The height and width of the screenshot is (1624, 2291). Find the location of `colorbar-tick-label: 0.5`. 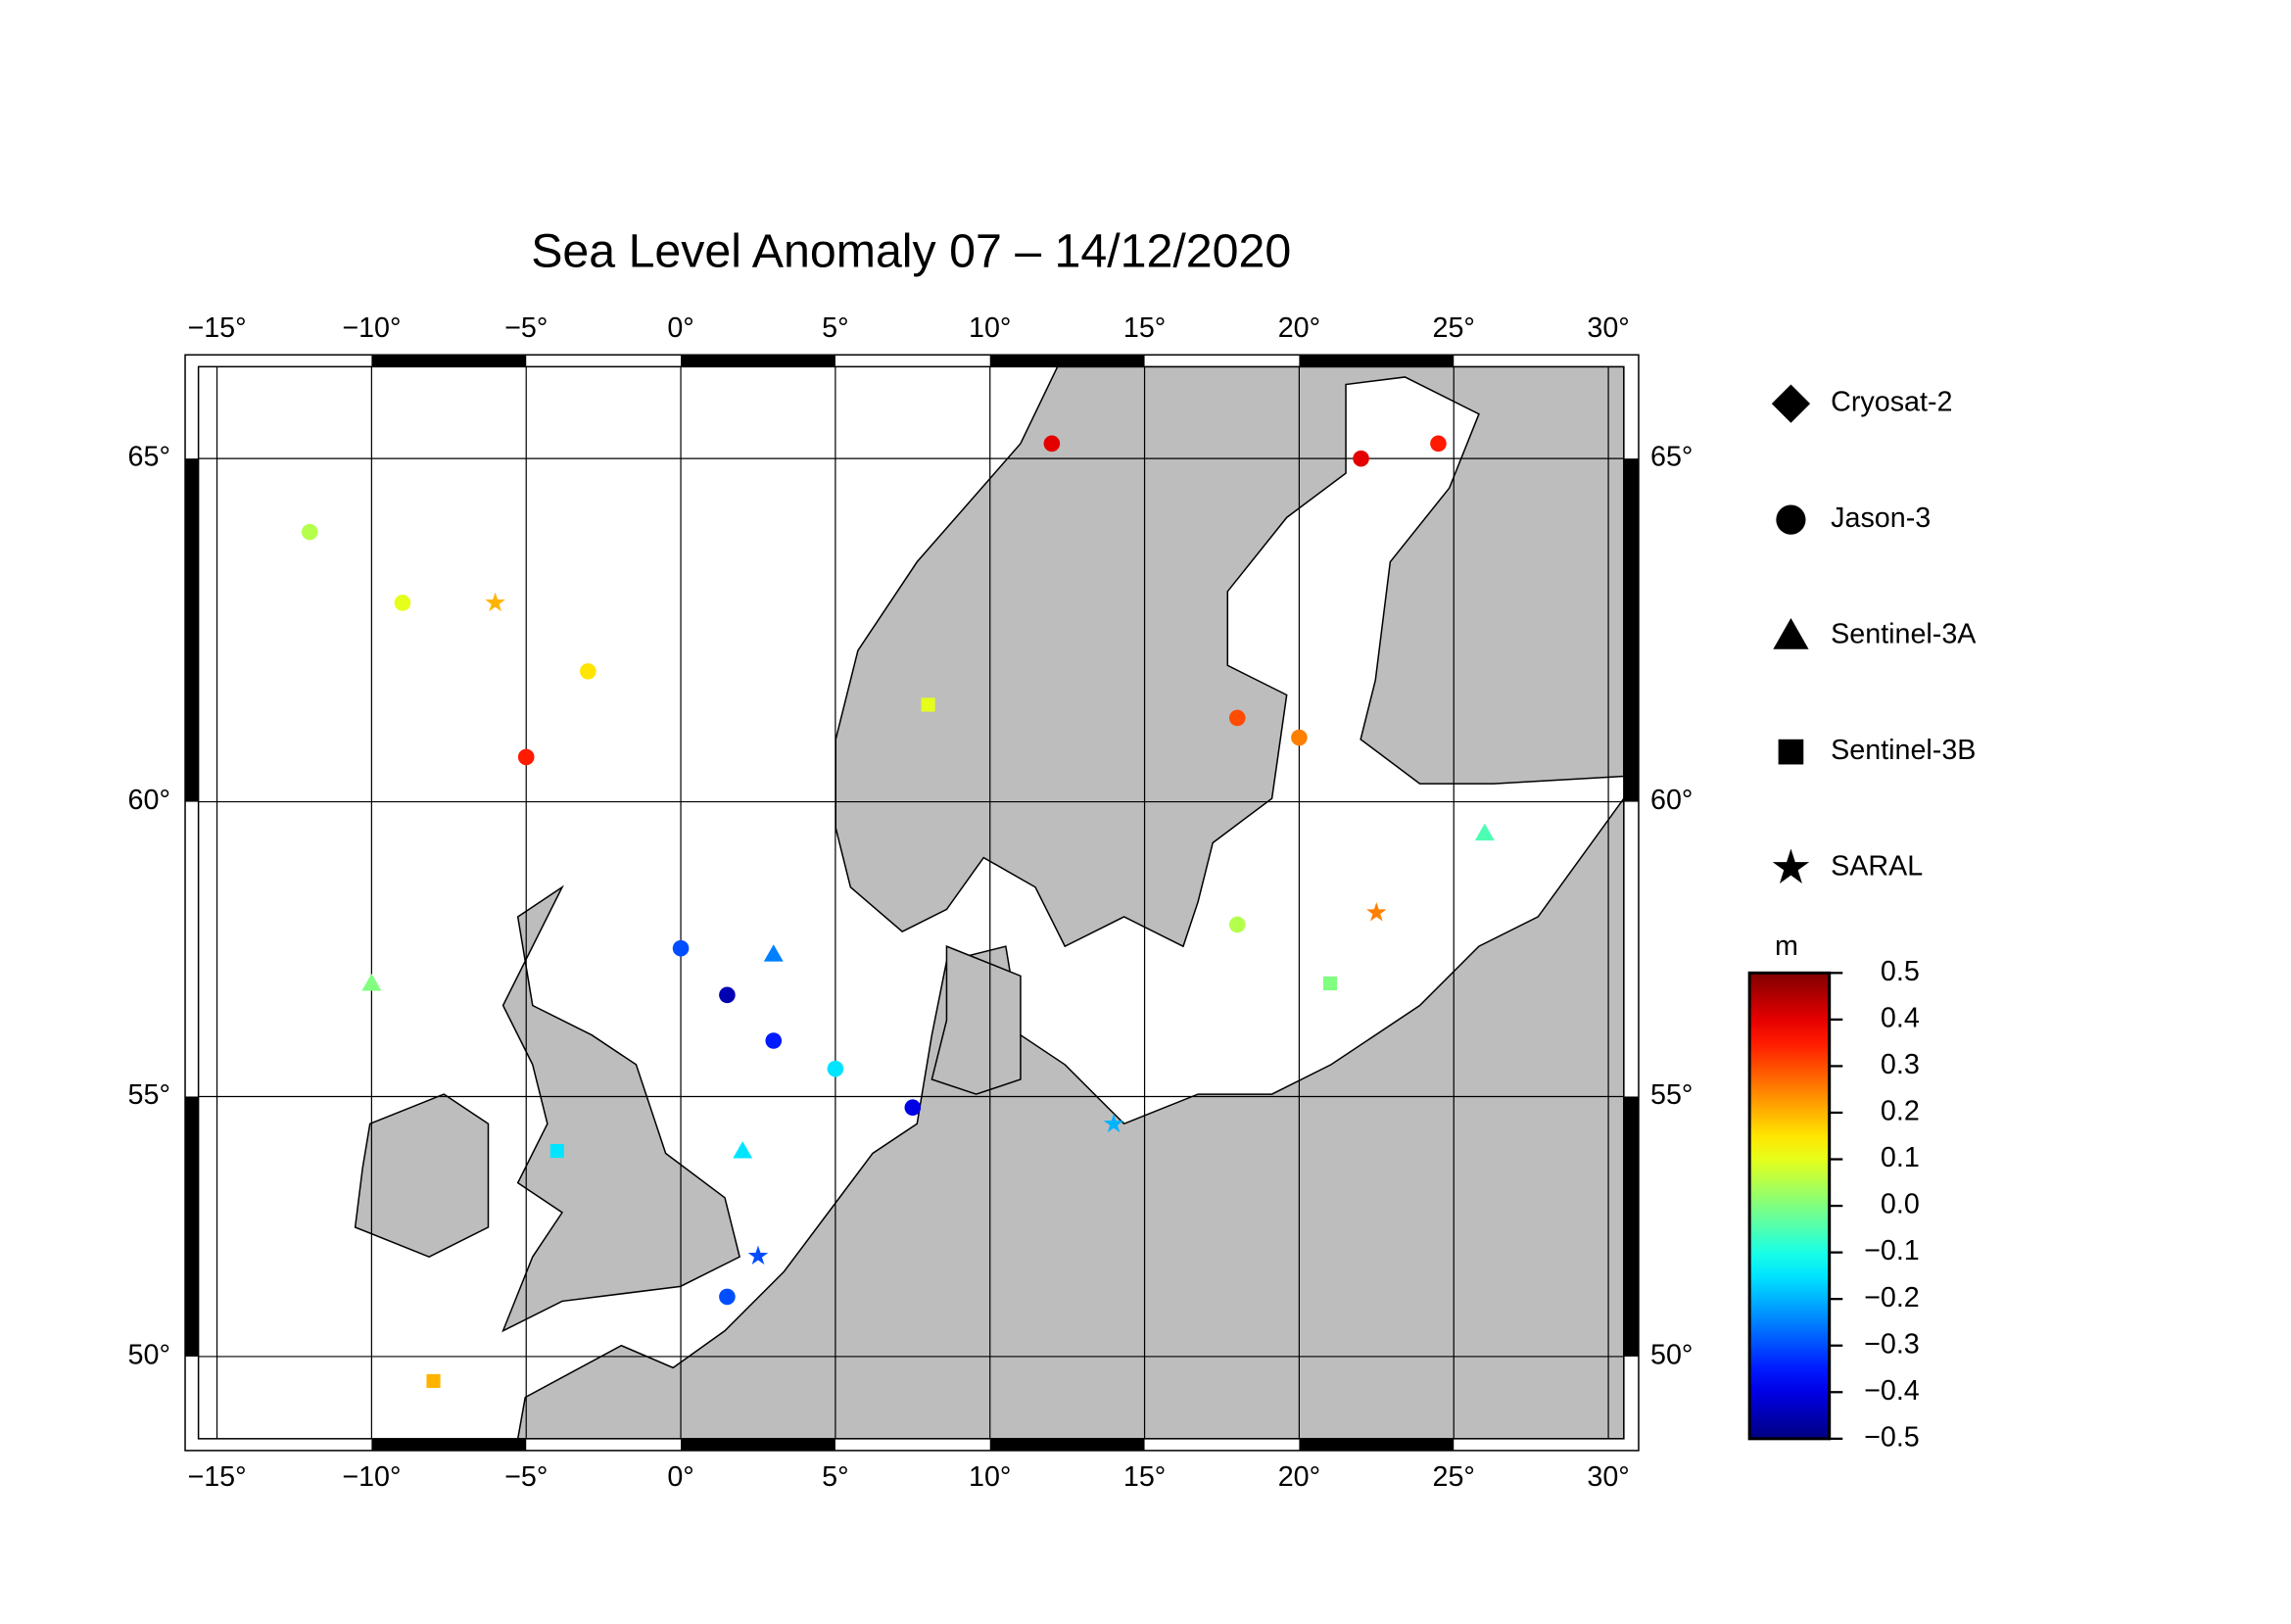

colorbar-tick-label: 0.5 is located at coordinates (1900, 971).